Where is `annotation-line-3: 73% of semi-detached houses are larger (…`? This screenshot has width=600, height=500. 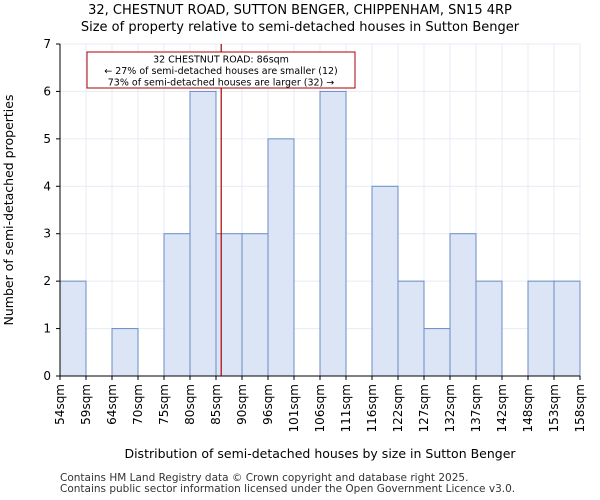
annotation-line-3: 73% of semi-detached houses are larger (… is located at coordinates (221, 83).